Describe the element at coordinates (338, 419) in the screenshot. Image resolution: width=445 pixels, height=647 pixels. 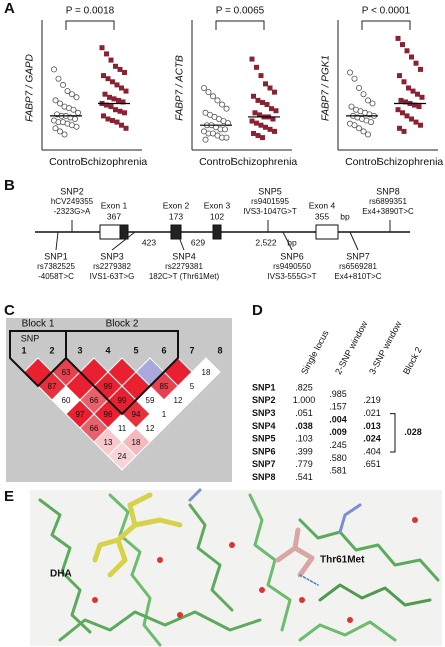
I see `table-value: .004` at that location.